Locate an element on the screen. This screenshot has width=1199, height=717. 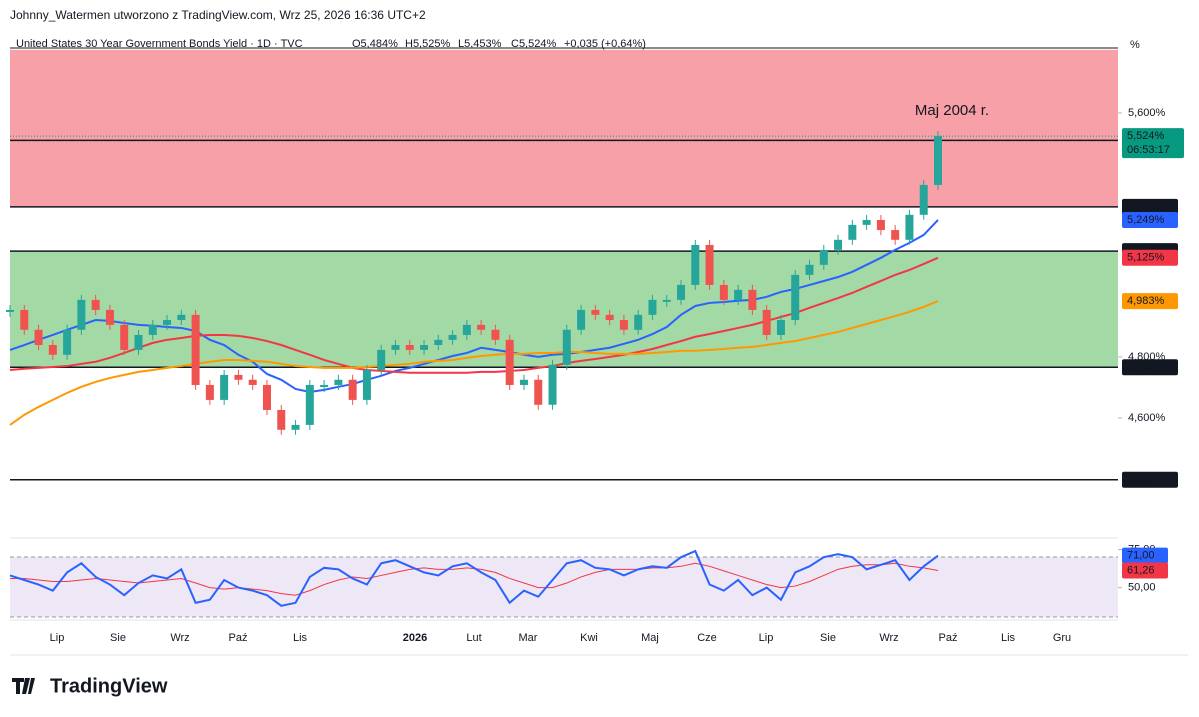
ma-label: 5,125% is located at coordinates (1146, 258).